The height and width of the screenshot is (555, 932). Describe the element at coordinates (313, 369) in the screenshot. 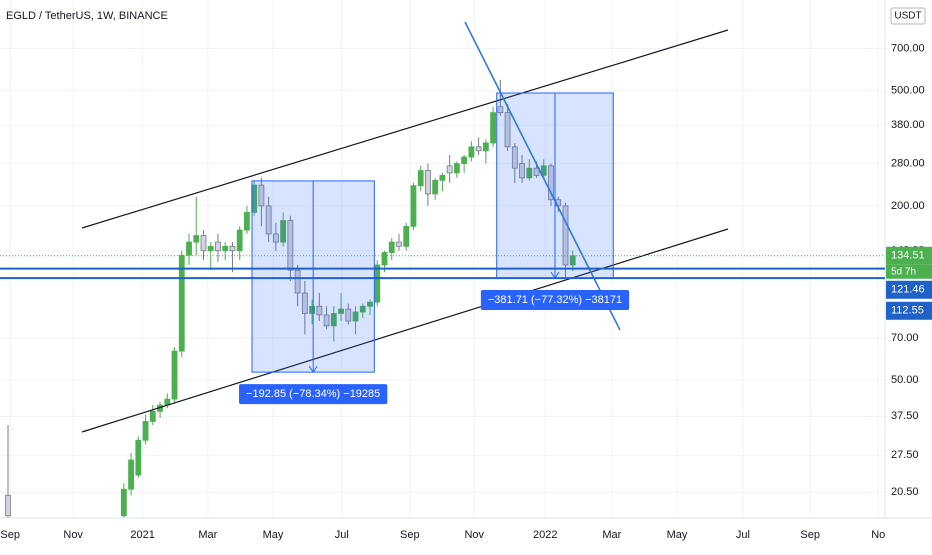

I see `measure-arrow-head` at that location.